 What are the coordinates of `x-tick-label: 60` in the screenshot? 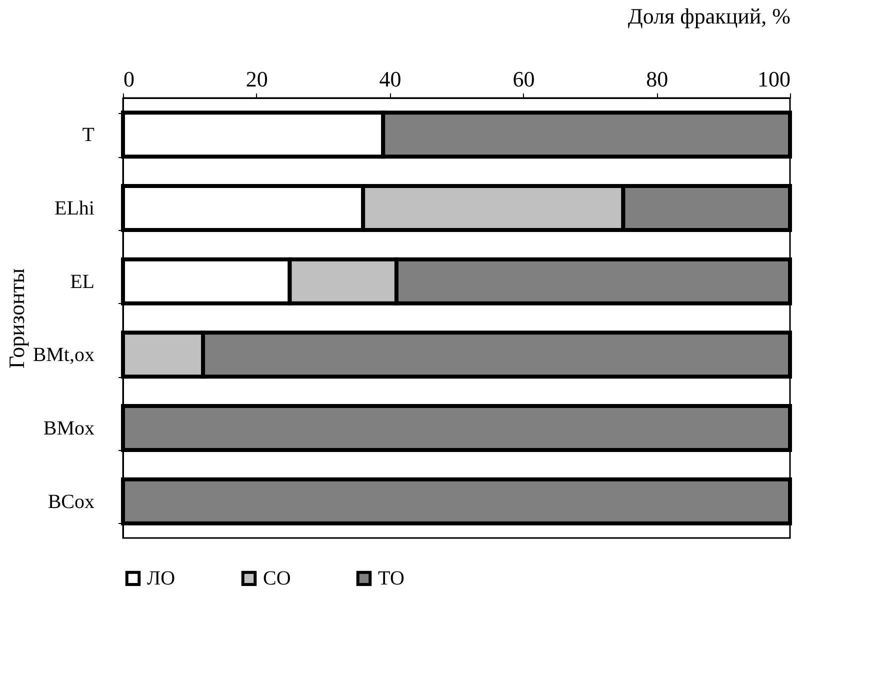 It's located at (523, 79).